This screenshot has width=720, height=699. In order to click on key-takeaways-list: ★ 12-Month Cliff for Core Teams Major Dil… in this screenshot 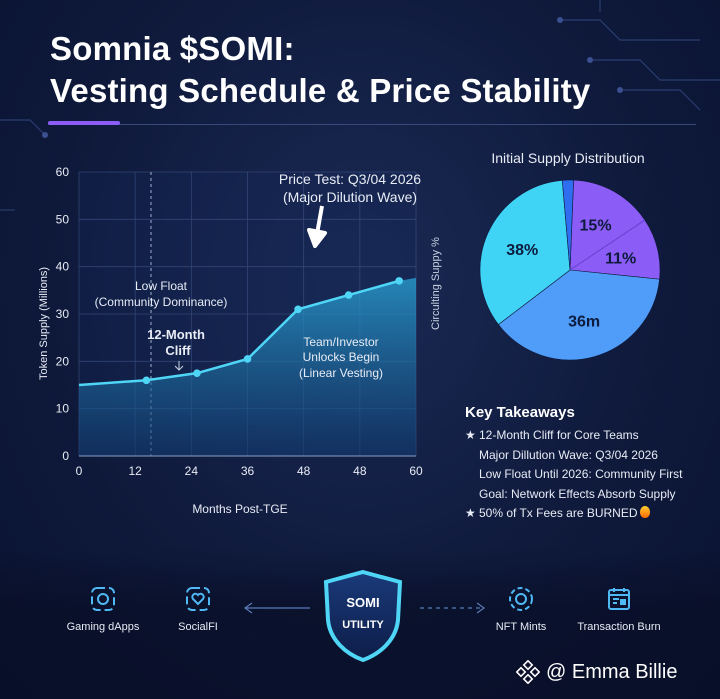, I will do `click(573, 475)`.